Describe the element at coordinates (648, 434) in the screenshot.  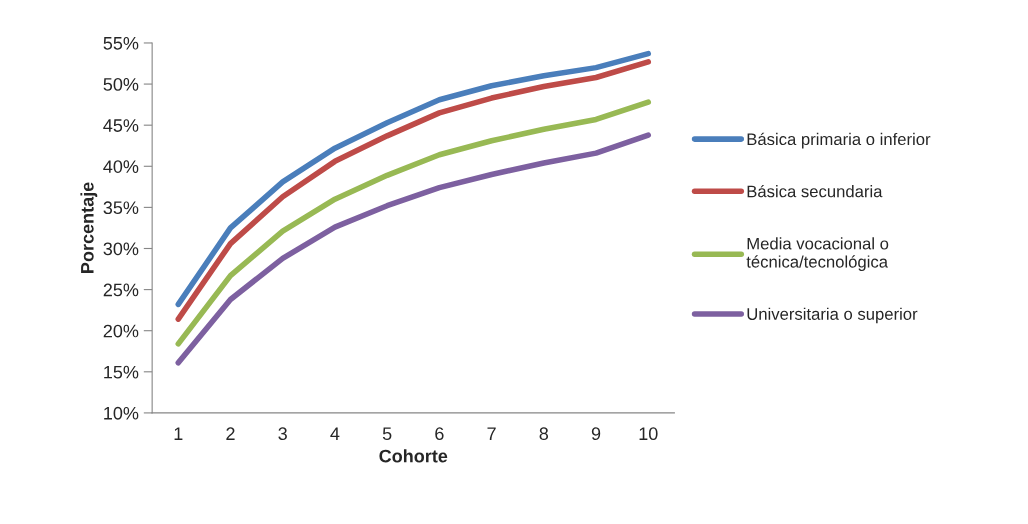
I see `x-tick-label: 10` at that location.